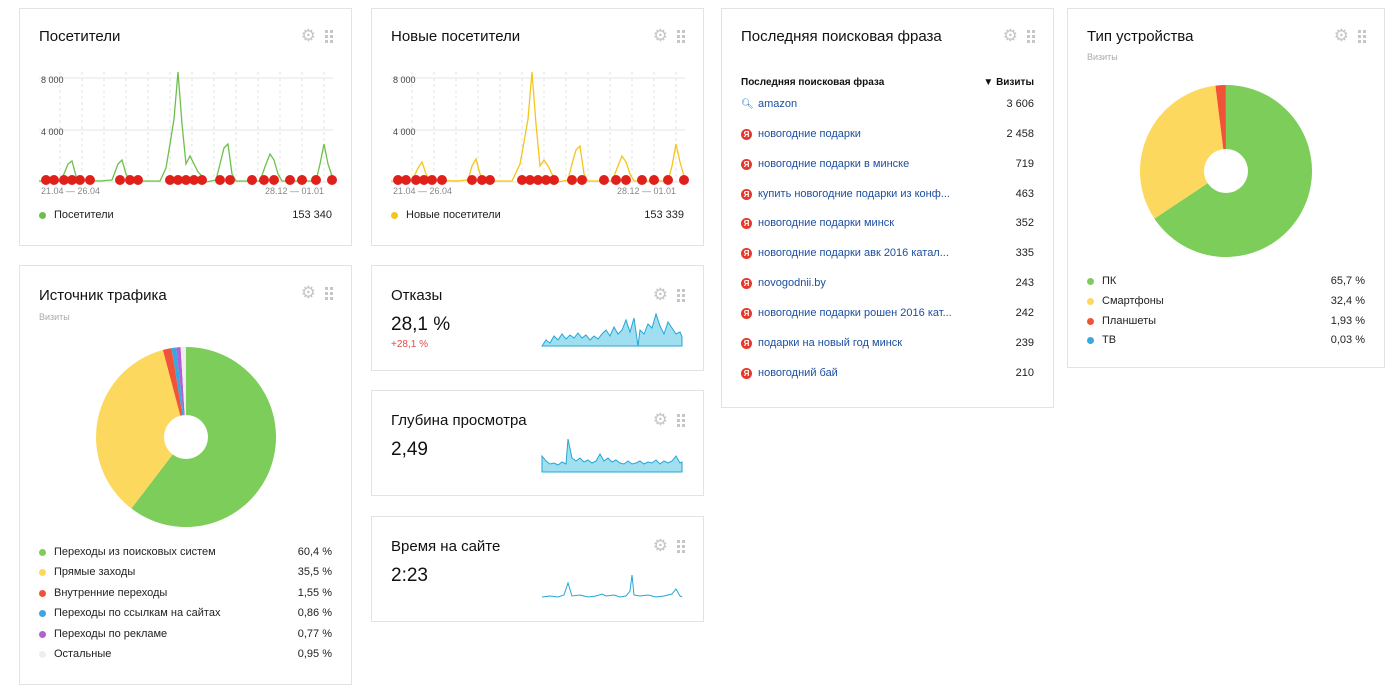  Describe the element at coordinates (1024, 313) in the screenshot. I see `visits-value: 242` at that location.